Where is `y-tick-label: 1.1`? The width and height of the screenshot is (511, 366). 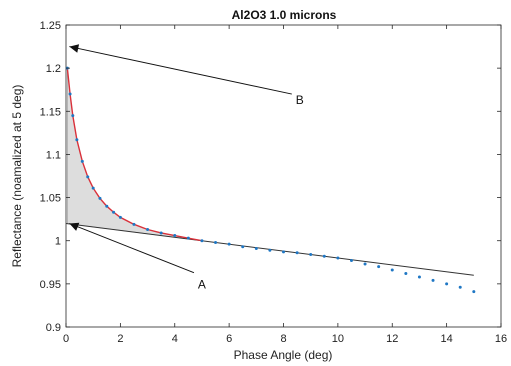
y-tick-label: 1.1 is located at coordinates (53, 155).